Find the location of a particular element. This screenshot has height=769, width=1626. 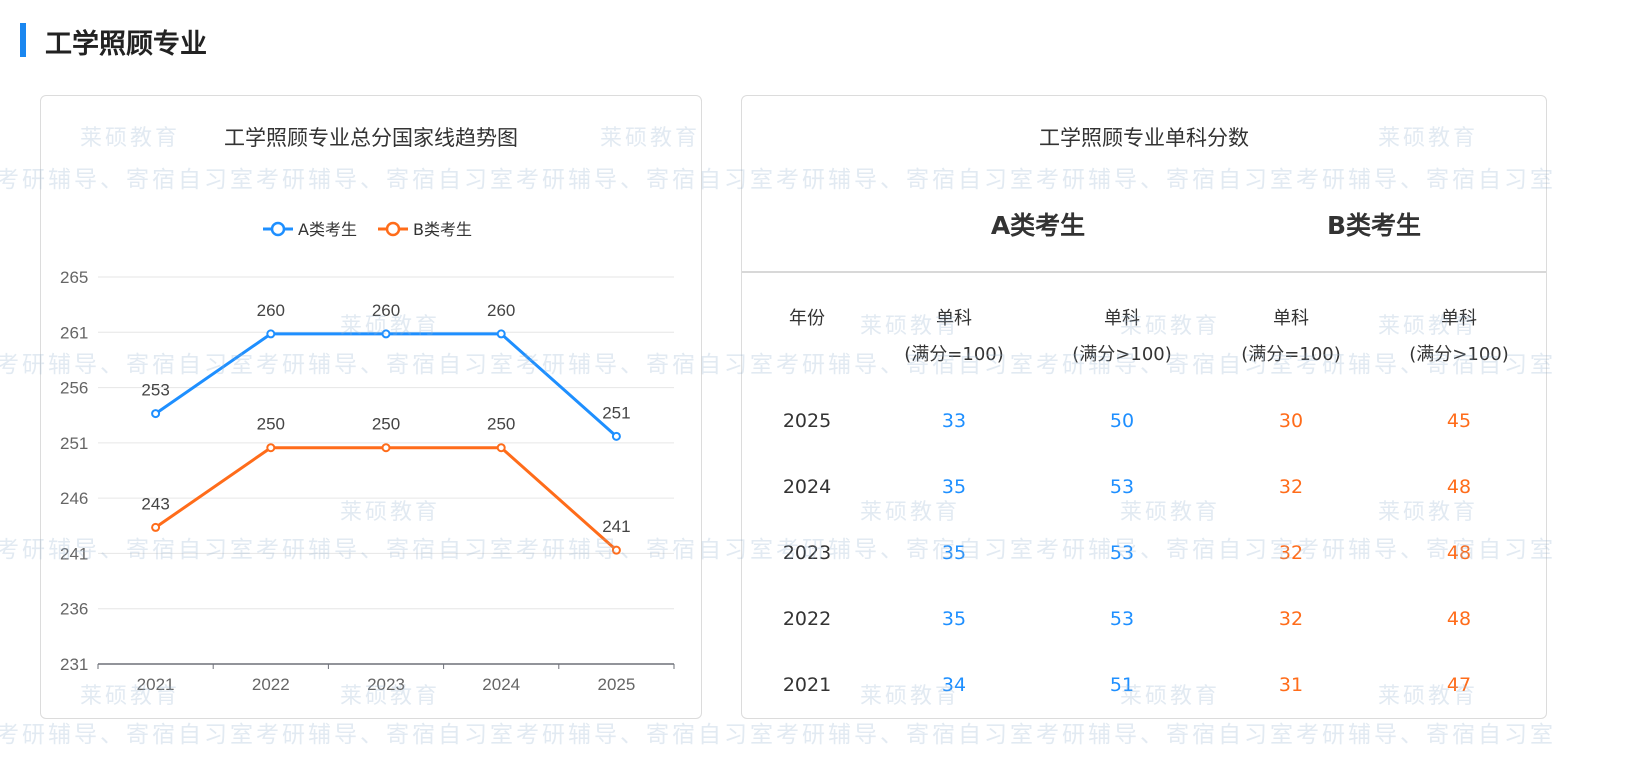

title-accent-bar is located at coordinates (23, 40).